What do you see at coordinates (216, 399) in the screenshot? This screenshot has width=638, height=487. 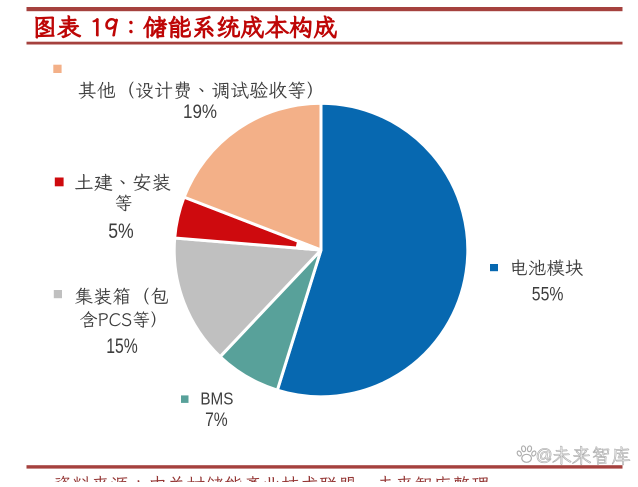 I see `svg-text: BMS` at bounding box center [216, 399].